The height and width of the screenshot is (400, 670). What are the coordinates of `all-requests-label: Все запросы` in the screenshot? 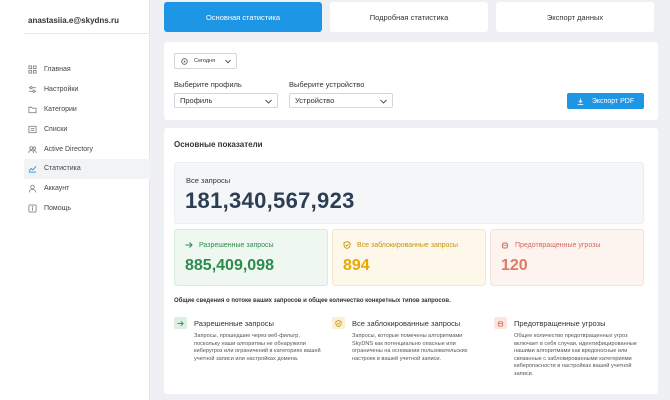 It's located at (208, 180).